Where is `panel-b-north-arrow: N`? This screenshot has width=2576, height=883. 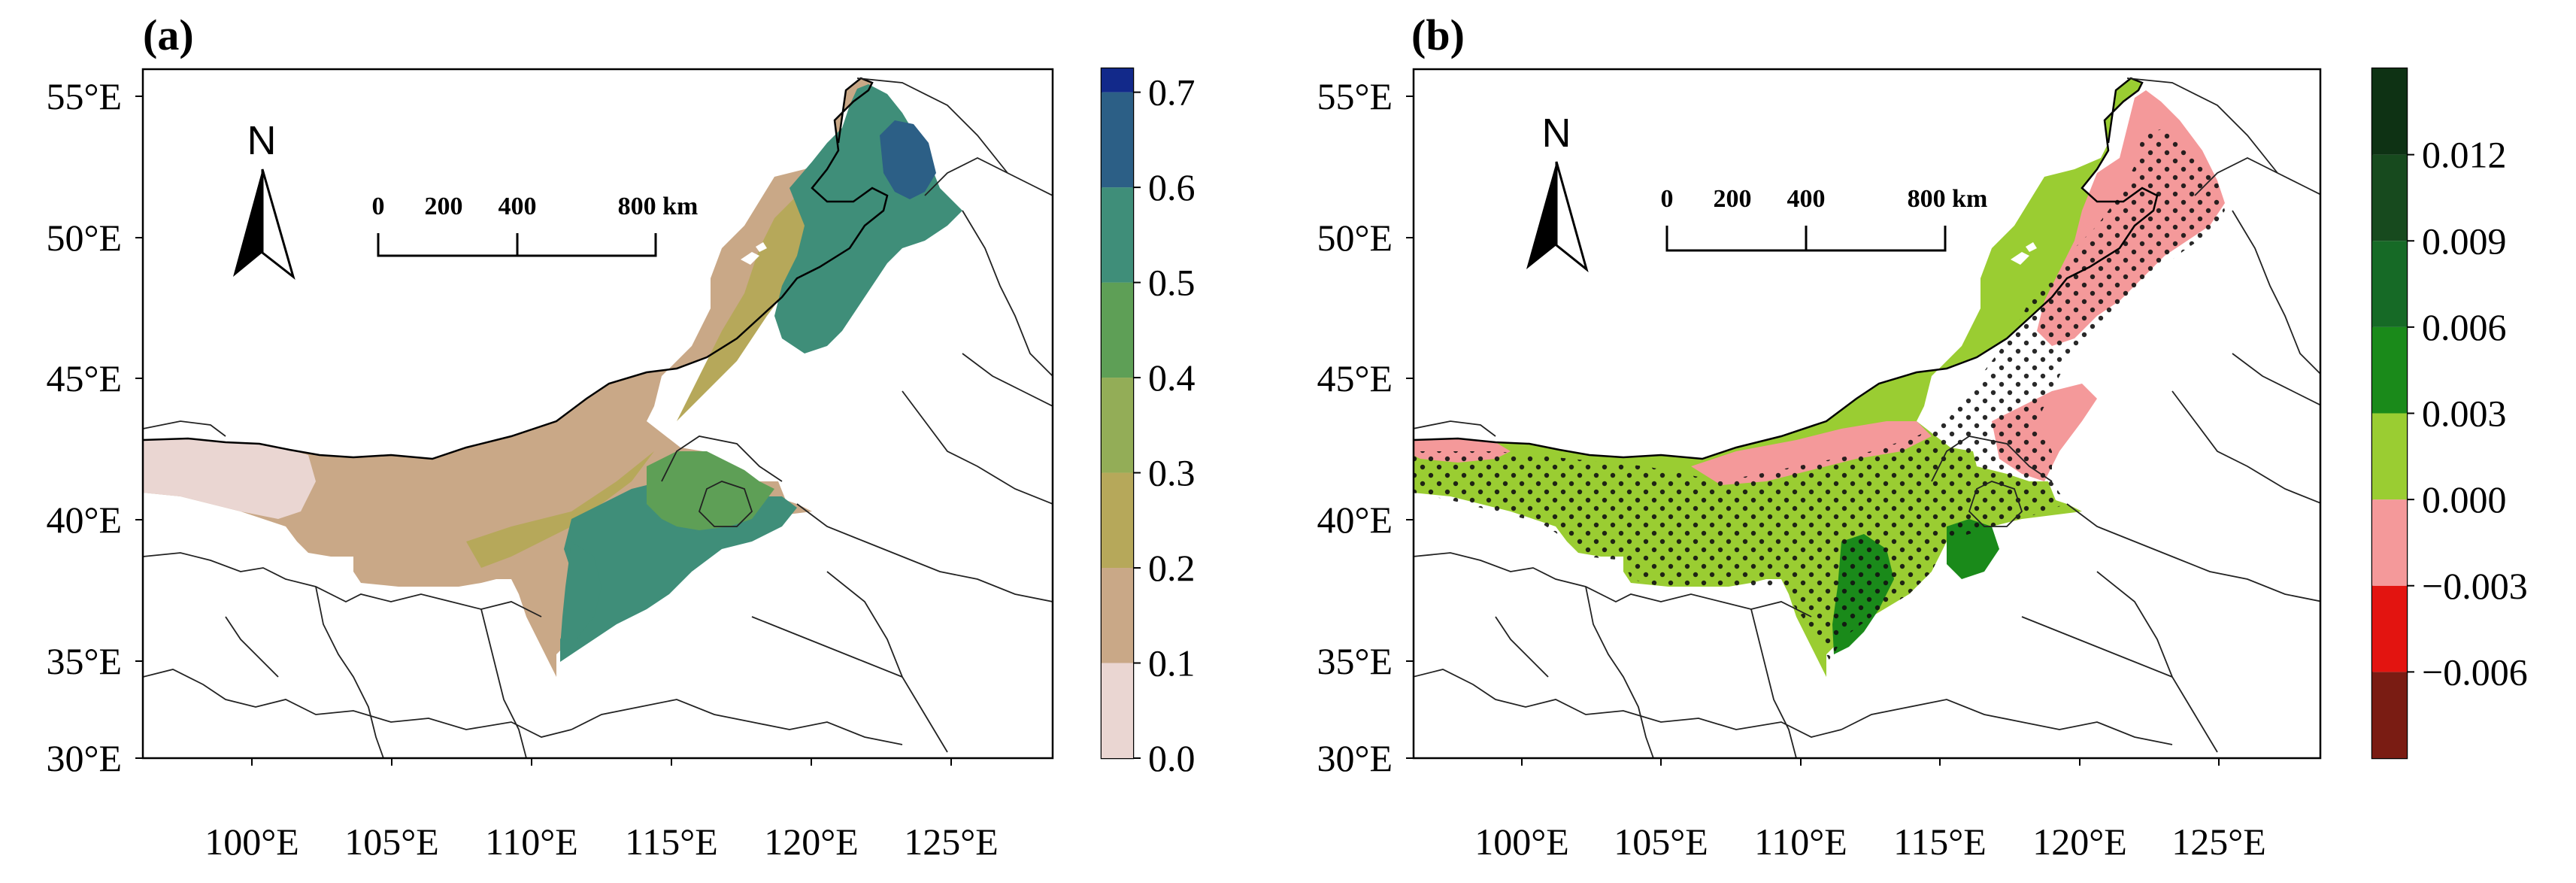 panel-b-north-arrow: N is located at coordinates (1557, 192).